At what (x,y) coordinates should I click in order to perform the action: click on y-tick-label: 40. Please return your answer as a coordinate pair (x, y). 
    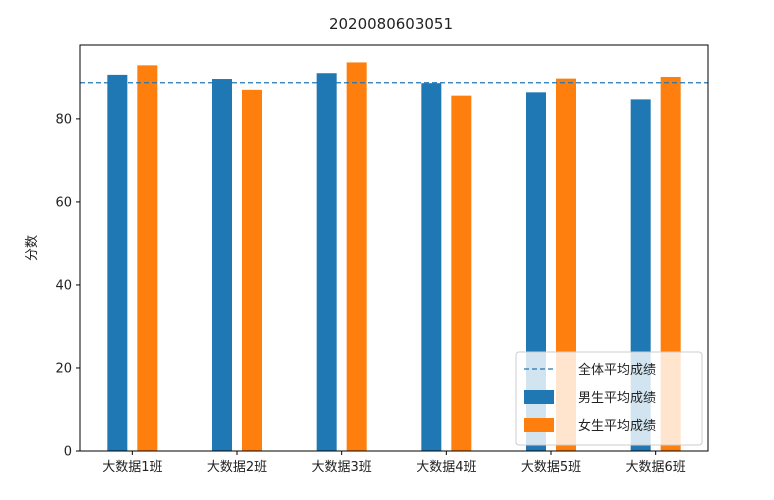
    Looking at the image, I should click on (63, 285).